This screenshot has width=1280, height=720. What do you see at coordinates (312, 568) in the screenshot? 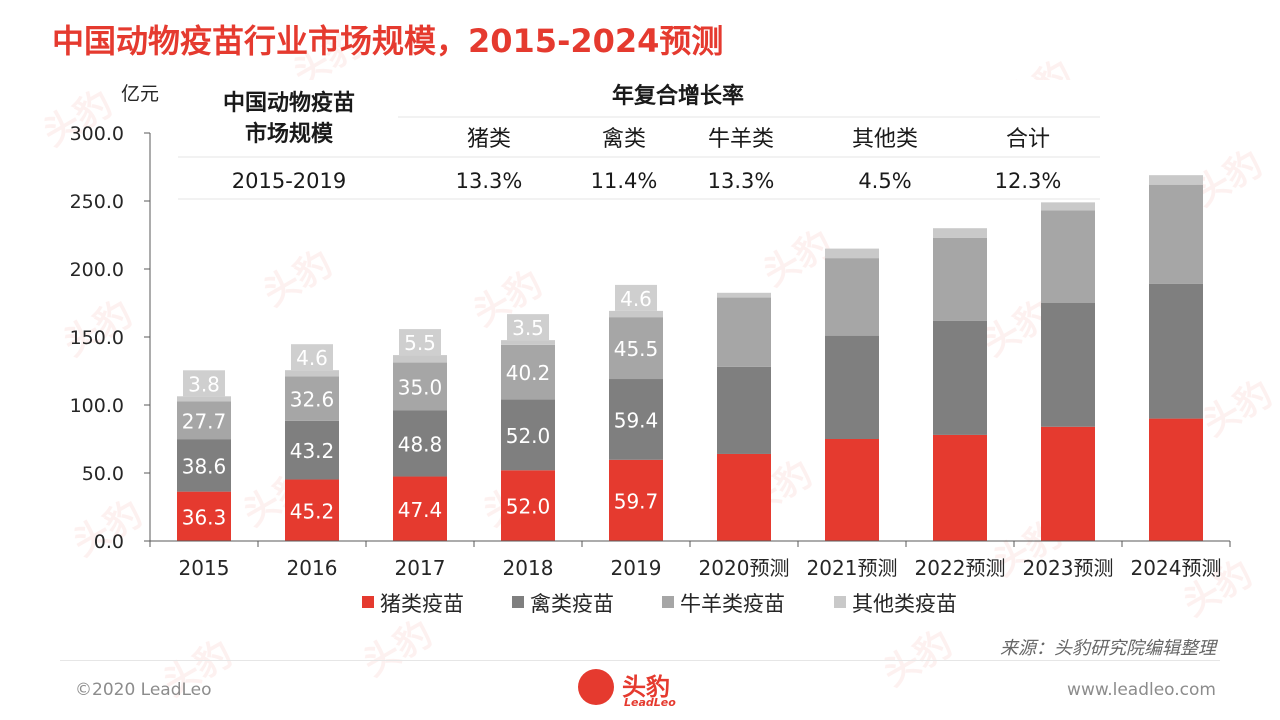
I see `x-tick-label: 2016` at bounding box center [312, 568].